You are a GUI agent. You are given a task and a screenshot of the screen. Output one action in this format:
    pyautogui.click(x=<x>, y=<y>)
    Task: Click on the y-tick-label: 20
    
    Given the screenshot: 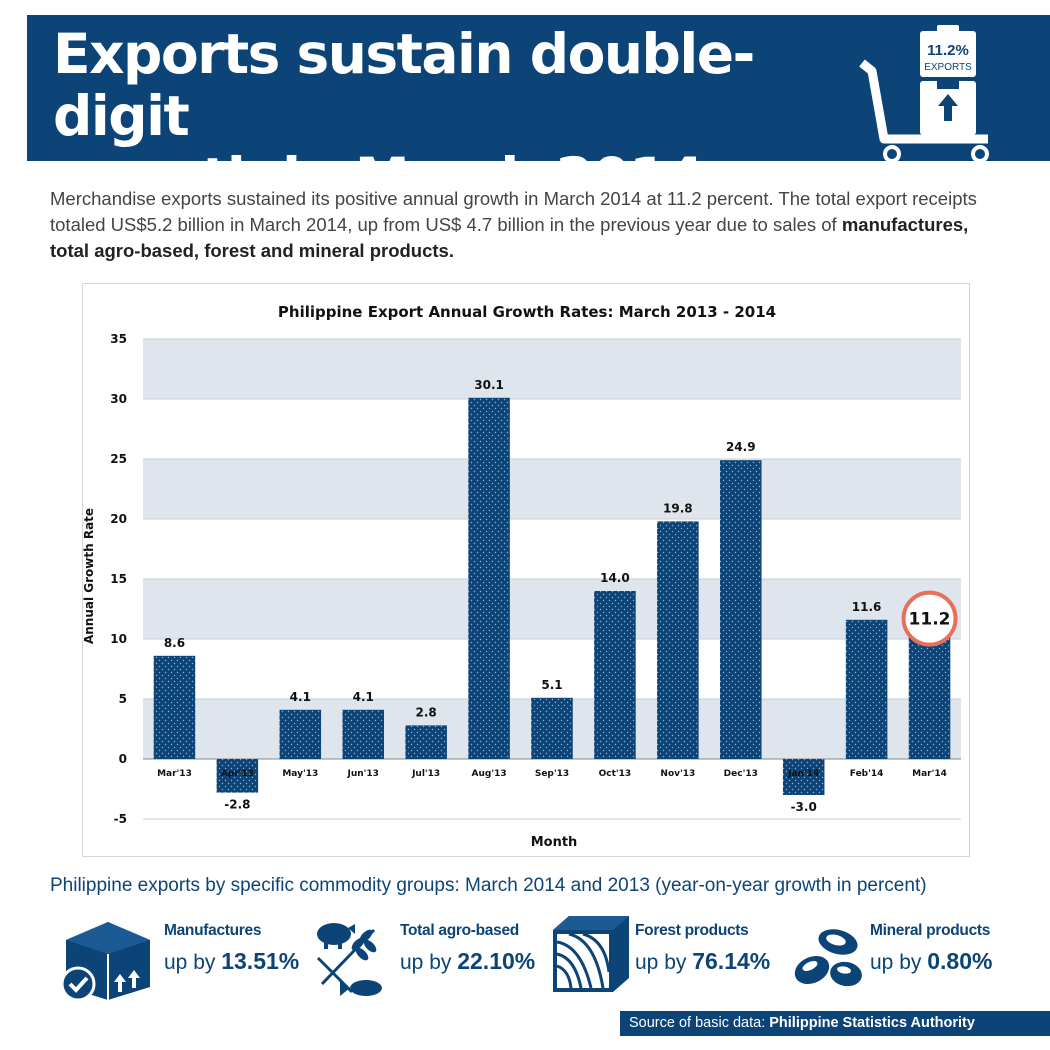 What is the action you would take?
    pyautogui.click(x=118, y=519)
    